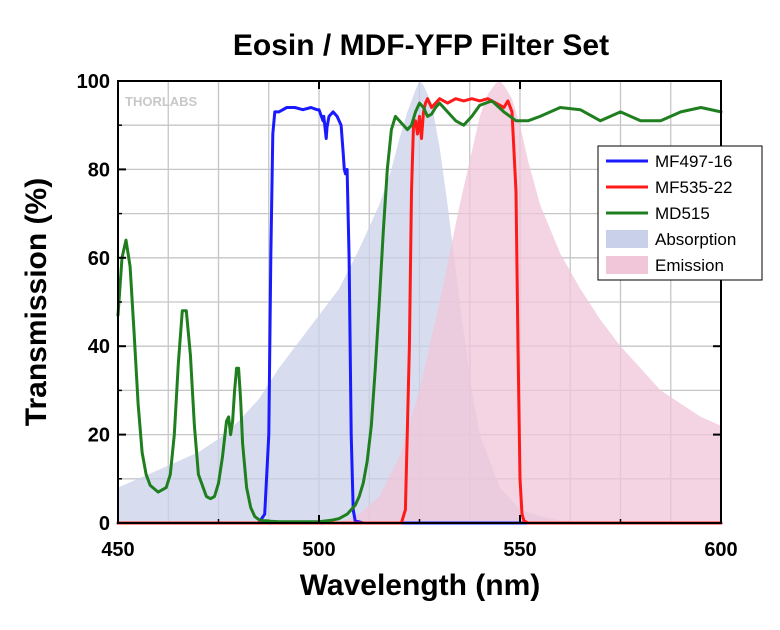 This screenshot has width=780, height=630. I want to click on x-tick-label: 600, so click(720, 550).